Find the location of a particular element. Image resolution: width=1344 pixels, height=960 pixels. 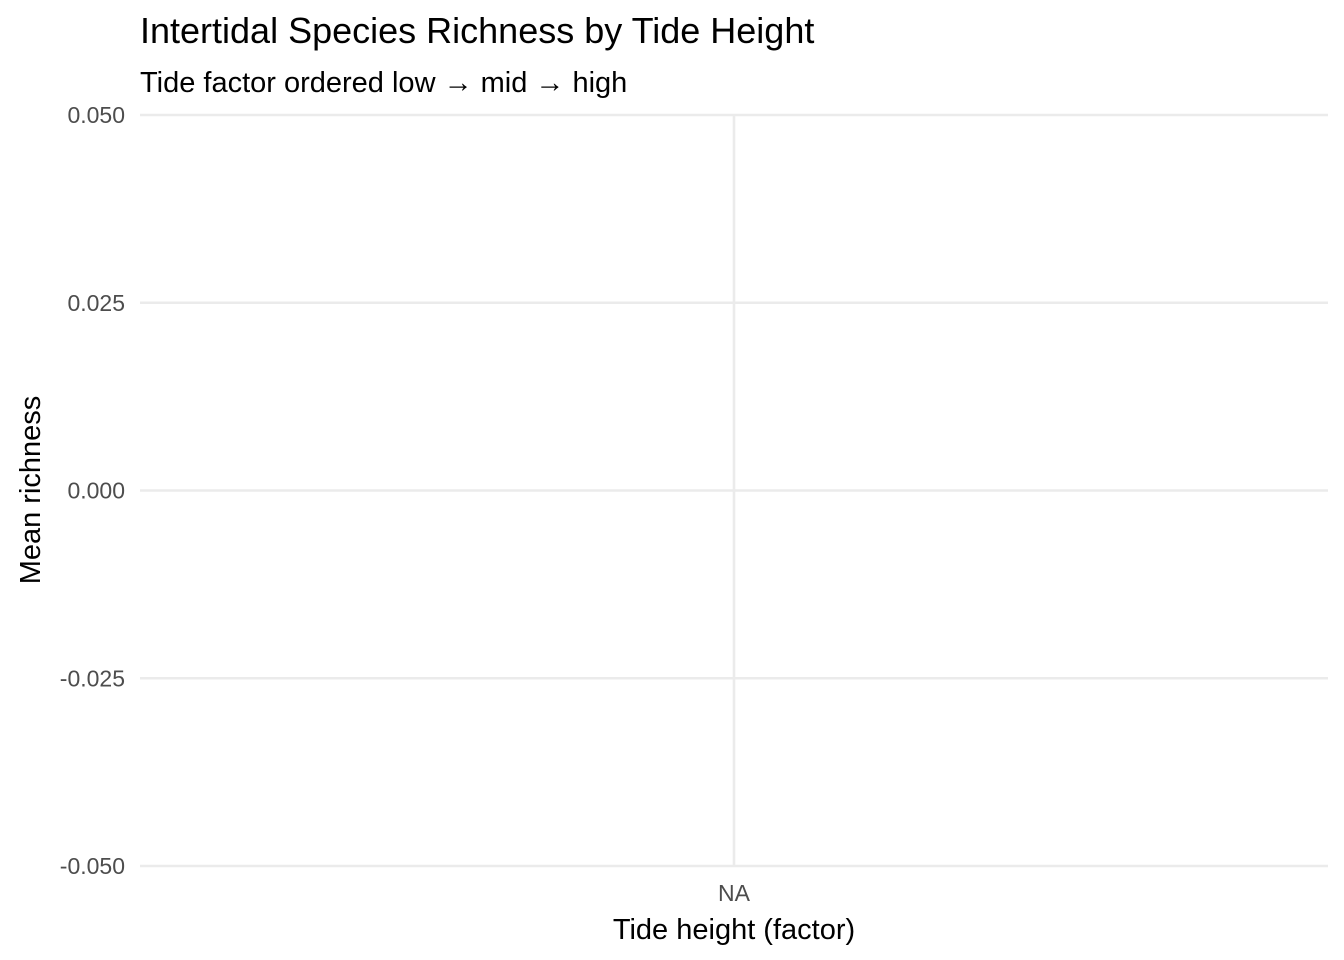

y-tick-label: -0.025 is located at coordinates (92, 678).